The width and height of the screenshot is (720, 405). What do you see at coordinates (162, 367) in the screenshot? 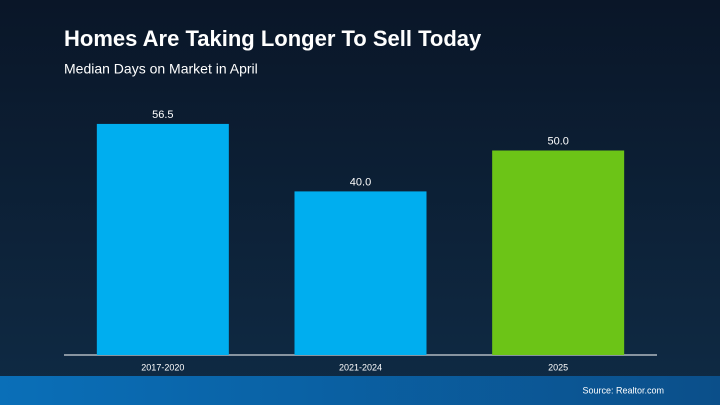
I see `x-tick-label: 2017-2020` at bounding box center [162, 367].